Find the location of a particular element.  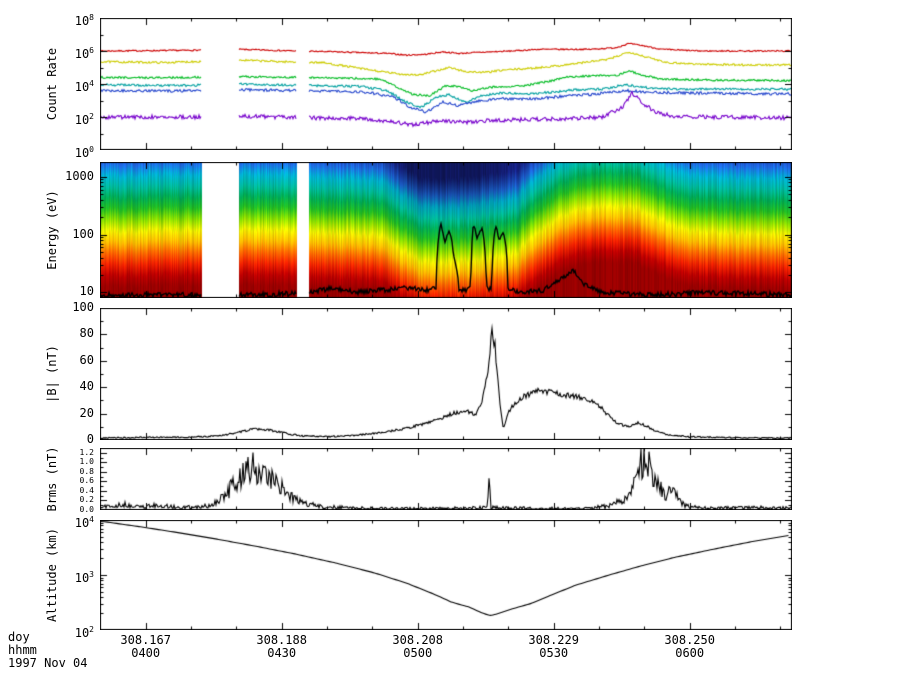

doy-axis-label: doy is located at coordinates (19, 637).